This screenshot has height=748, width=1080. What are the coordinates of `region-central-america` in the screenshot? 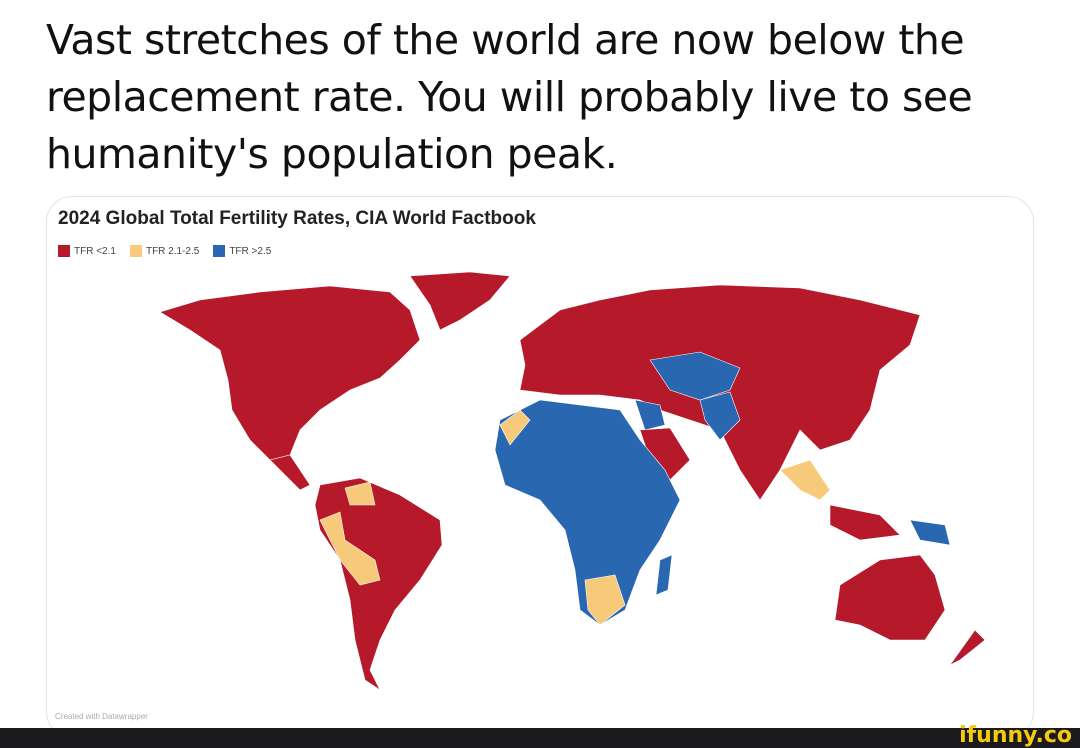 It's located at (290, 472).